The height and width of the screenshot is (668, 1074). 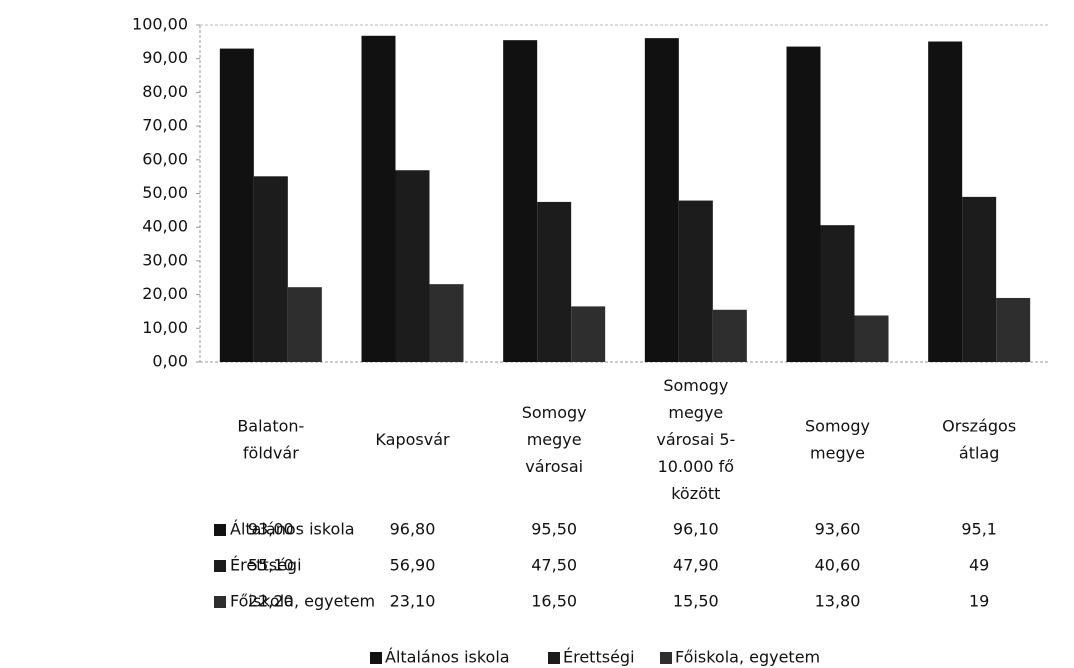 I want to click on y-tick-label: 80,00, so click(x=165, y=91).